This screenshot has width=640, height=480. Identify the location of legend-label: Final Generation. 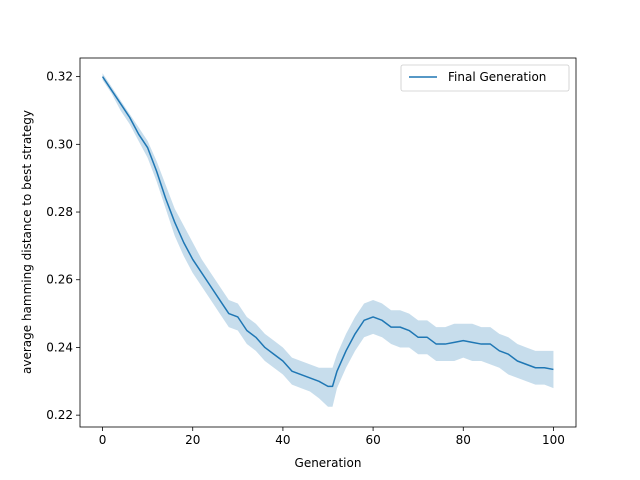
(497, 77).